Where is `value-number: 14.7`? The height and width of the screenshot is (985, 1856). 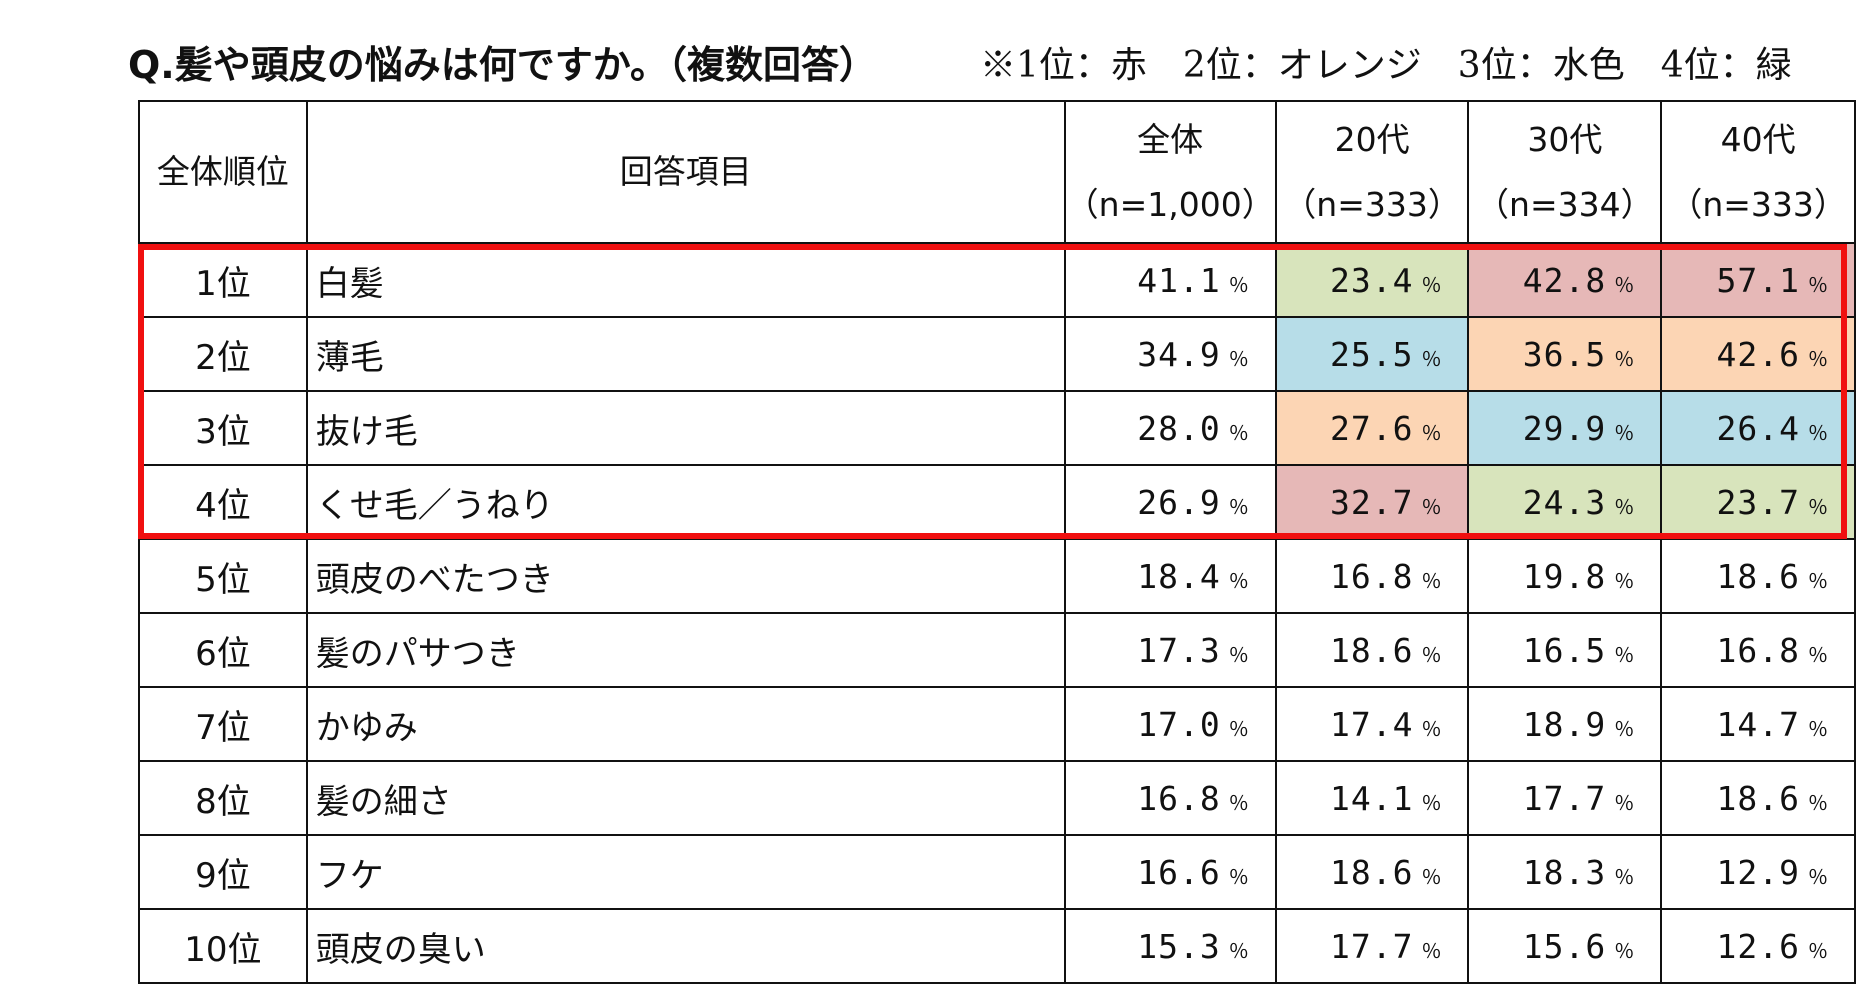 value-number: 14.7 is located at coordinates (1758, 724).